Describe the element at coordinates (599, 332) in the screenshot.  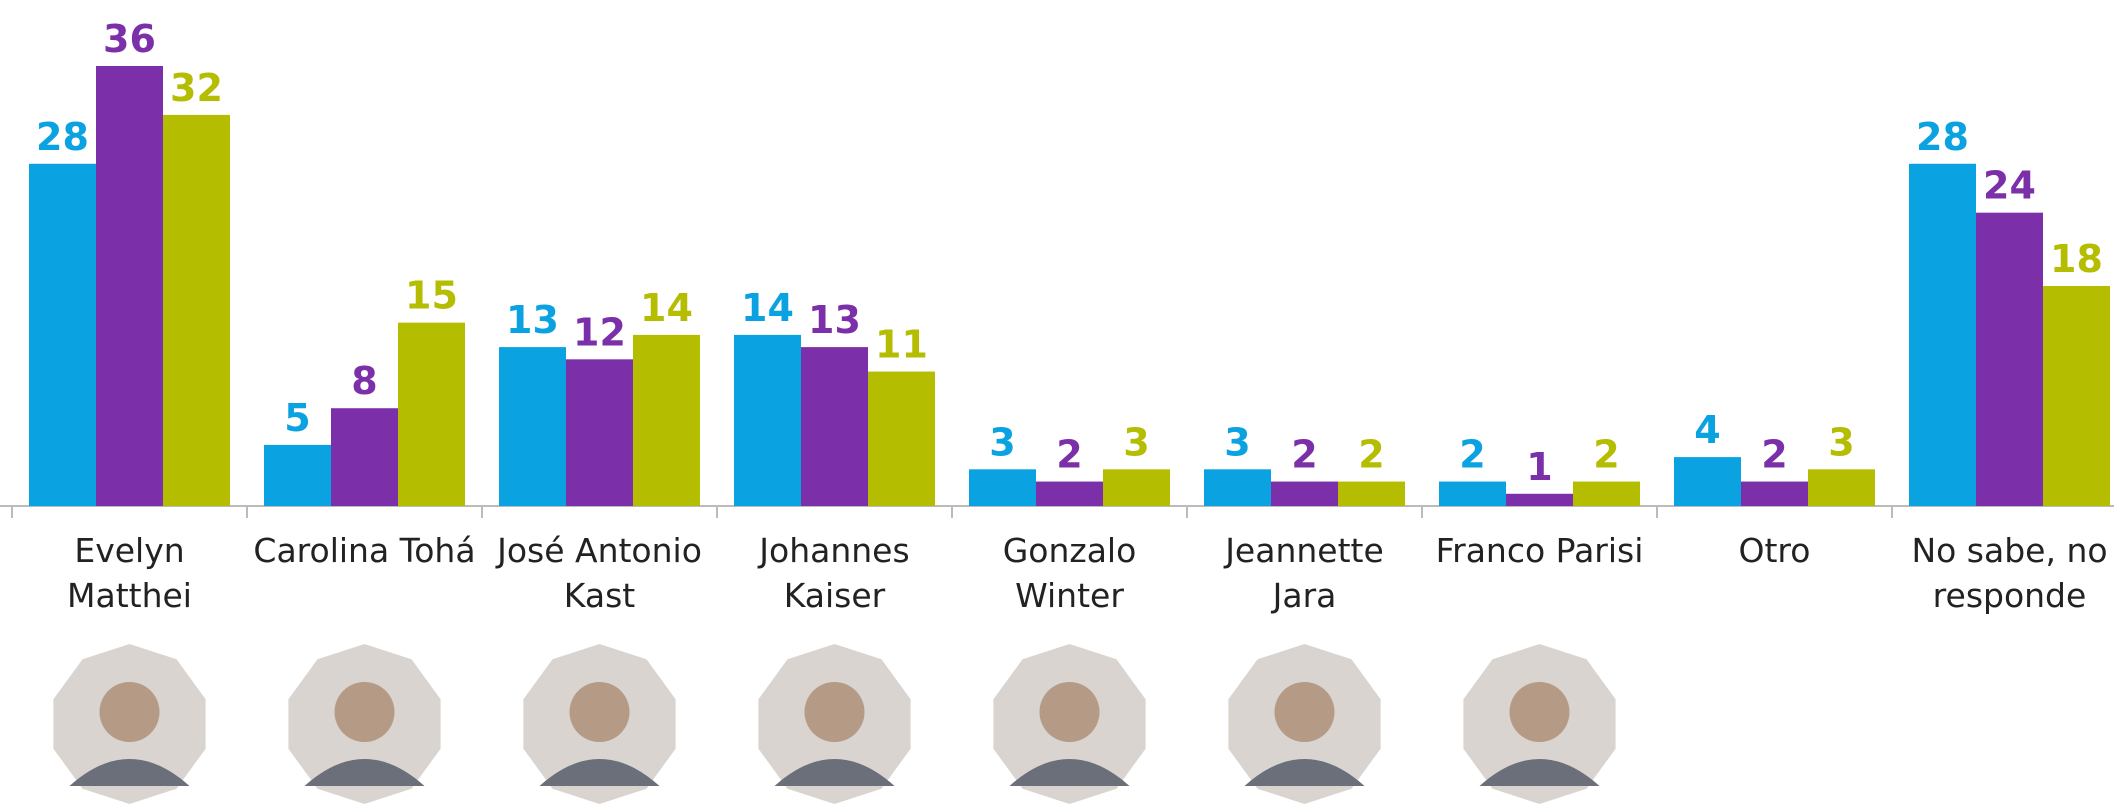
I see `value-label: 12` at that location.